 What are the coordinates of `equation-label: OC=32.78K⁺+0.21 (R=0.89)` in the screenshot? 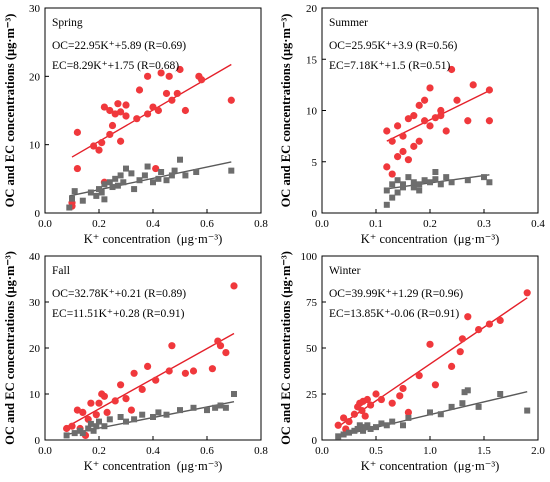 It's located at (119, 294).